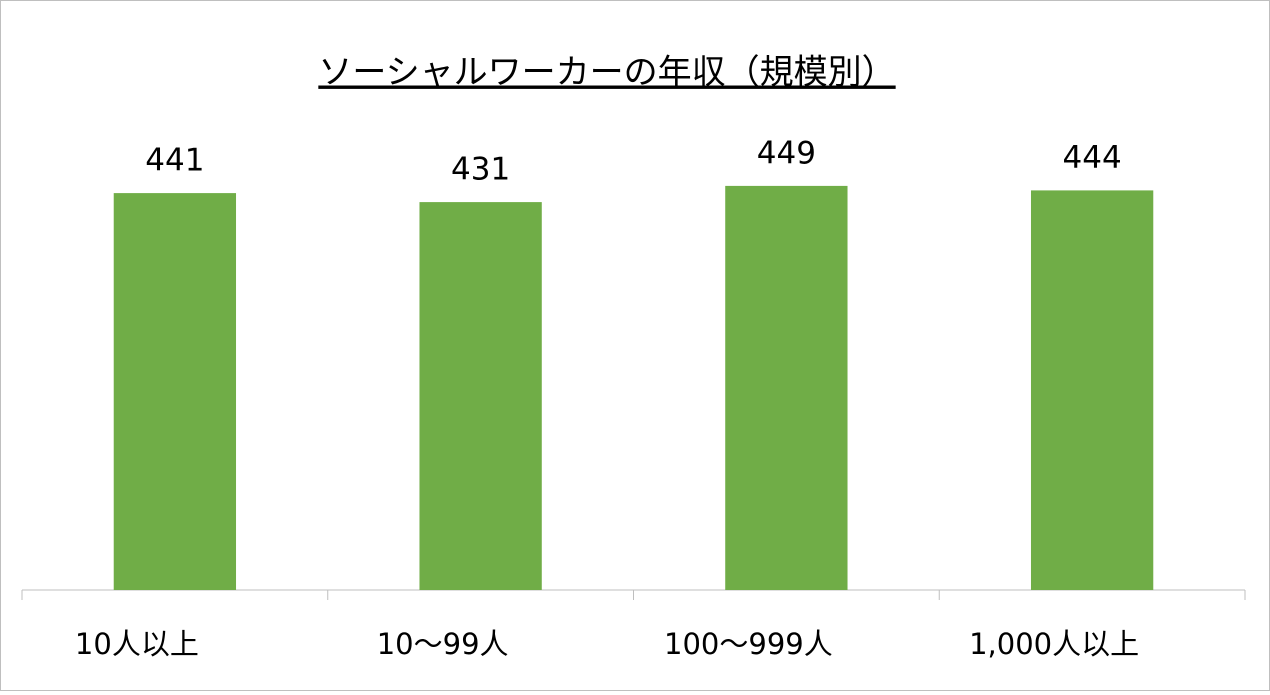 This screenshot has width=1270, height=695. I want to click on data-label: 441, so click(174, 161).